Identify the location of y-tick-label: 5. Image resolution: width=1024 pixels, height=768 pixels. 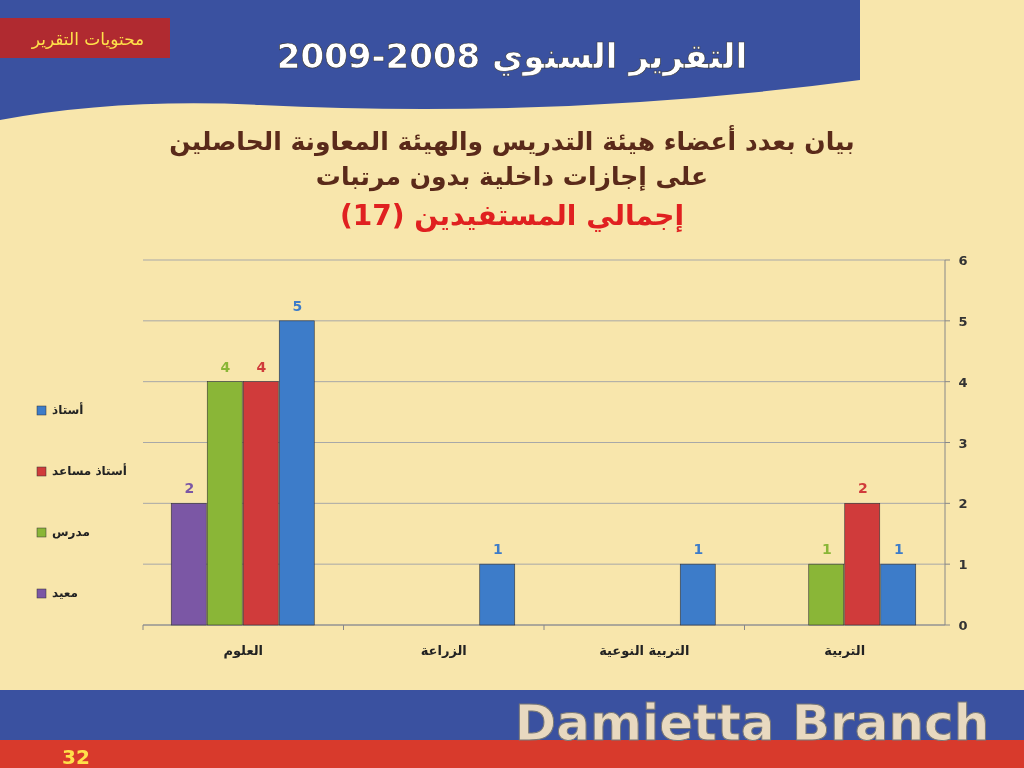
(963, 321).